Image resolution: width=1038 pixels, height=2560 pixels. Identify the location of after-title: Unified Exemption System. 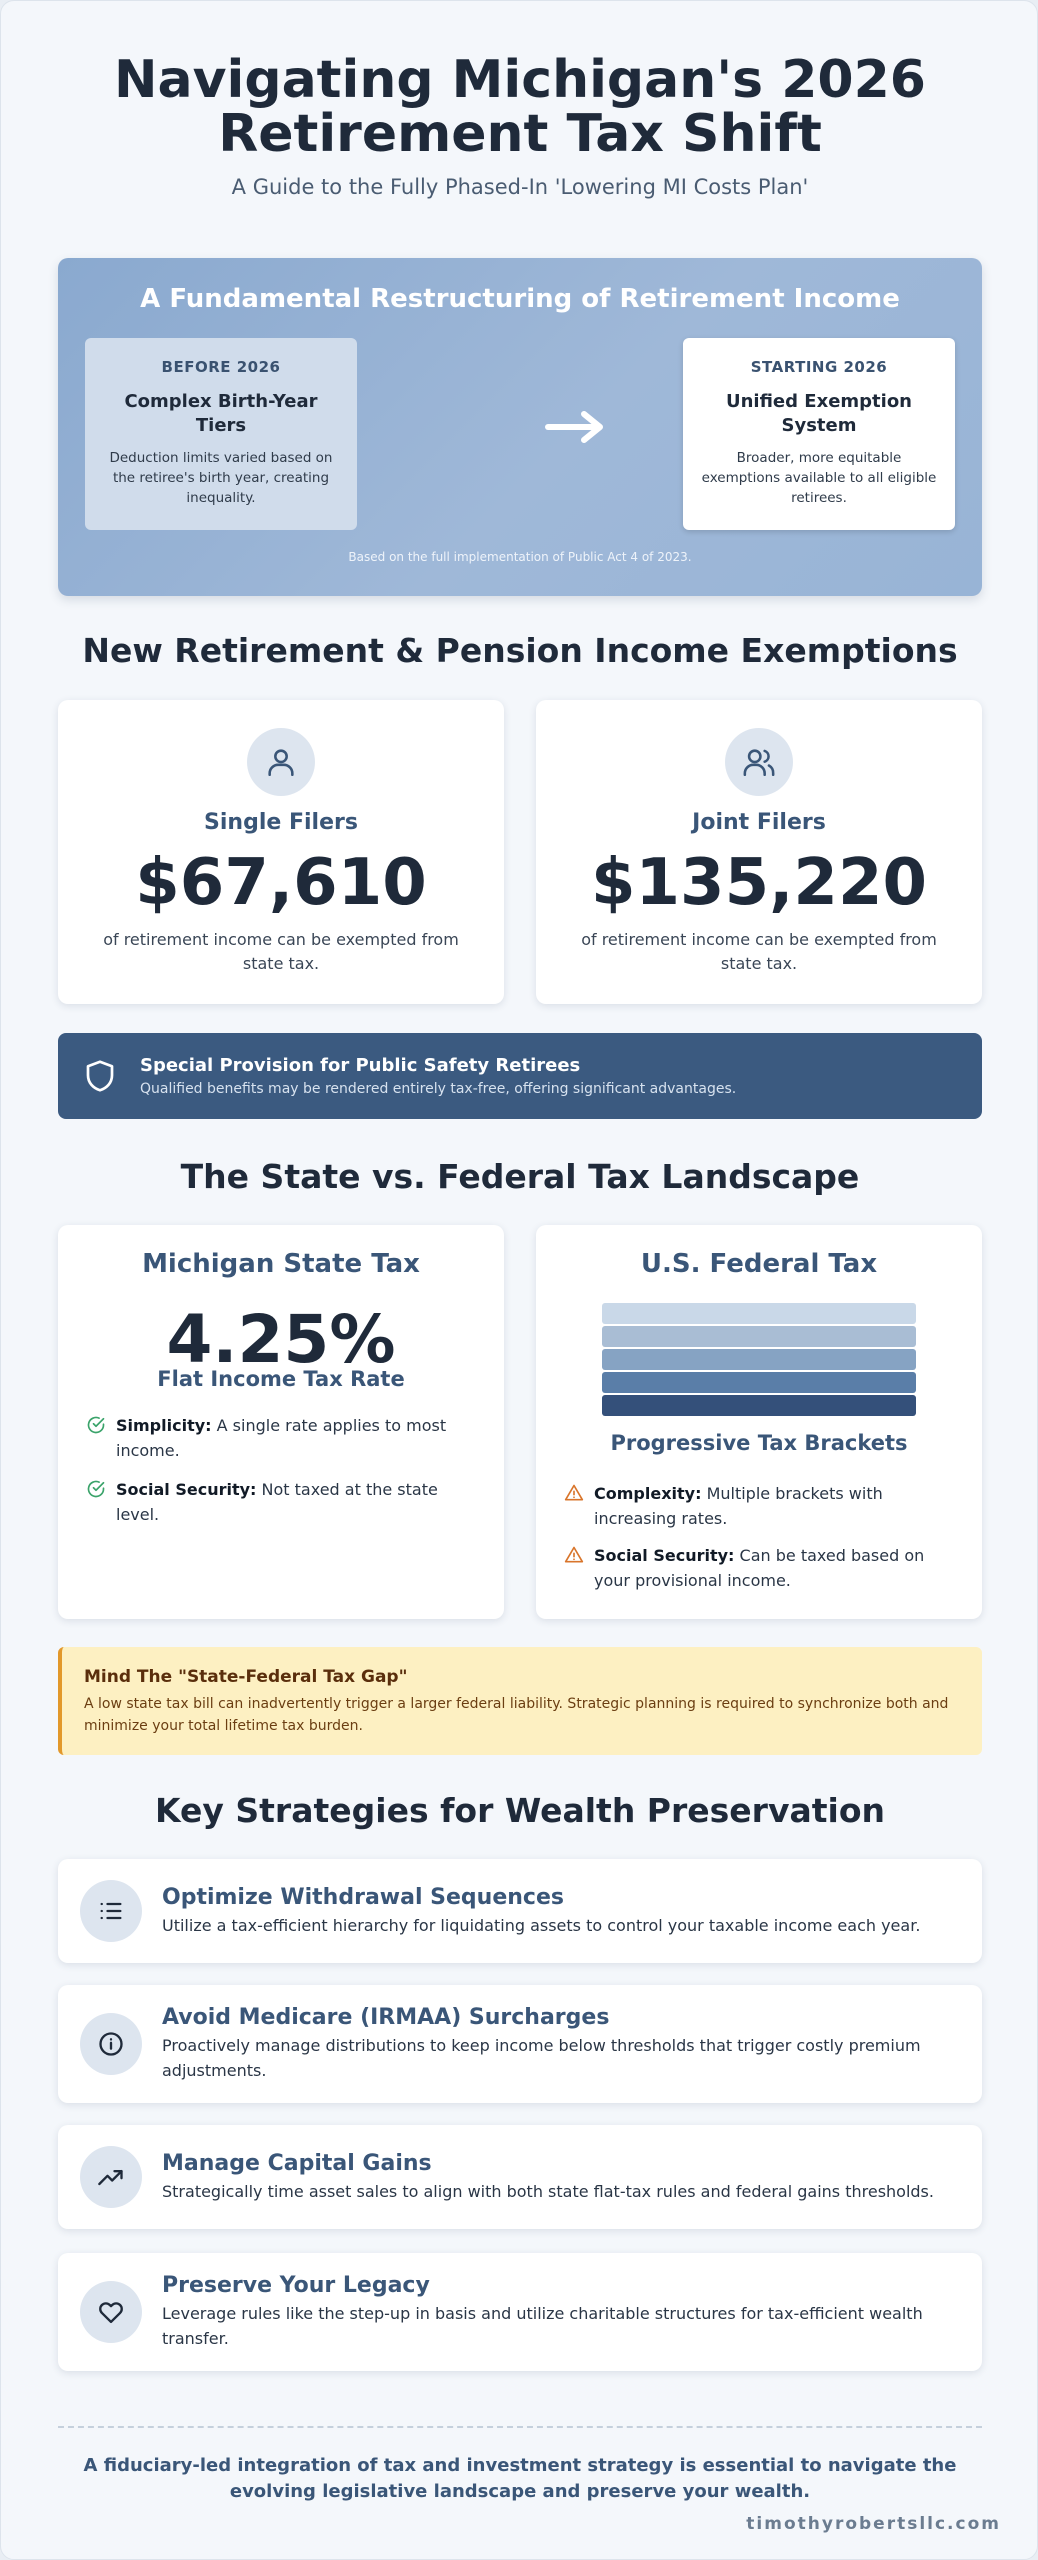
(818, 413).